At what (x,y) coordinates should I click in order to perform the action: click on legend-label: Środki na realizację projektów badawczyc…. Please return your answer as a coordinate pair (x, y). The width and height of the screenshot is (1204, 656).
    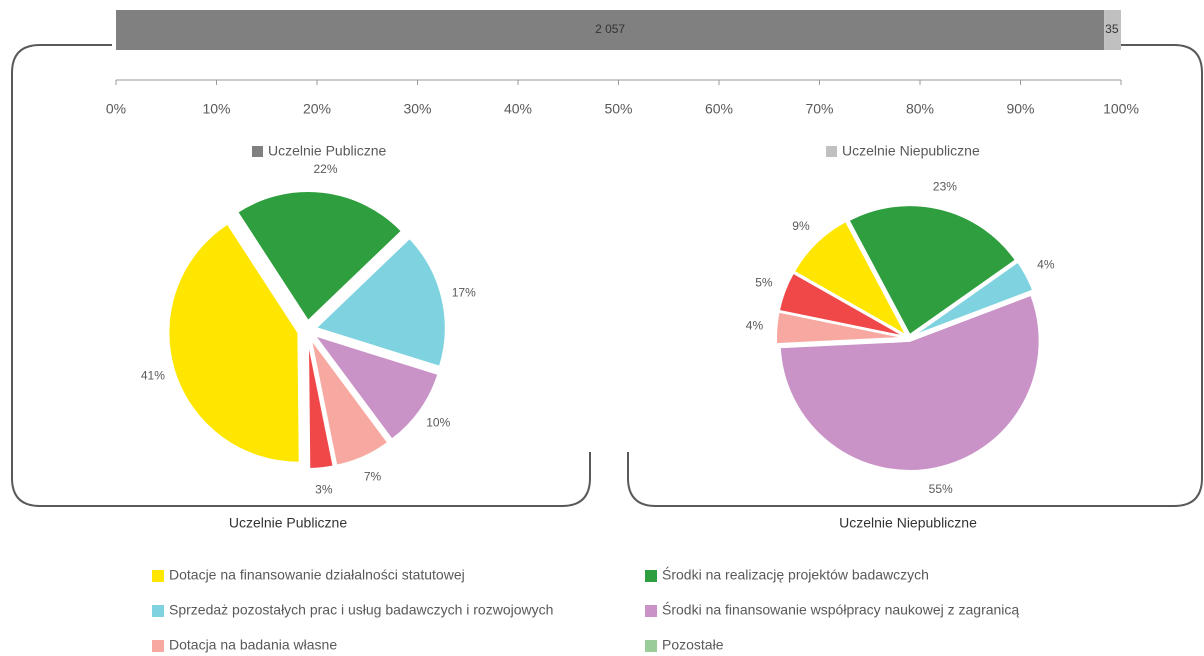
    Looking at the image, I should click on (795, 574).